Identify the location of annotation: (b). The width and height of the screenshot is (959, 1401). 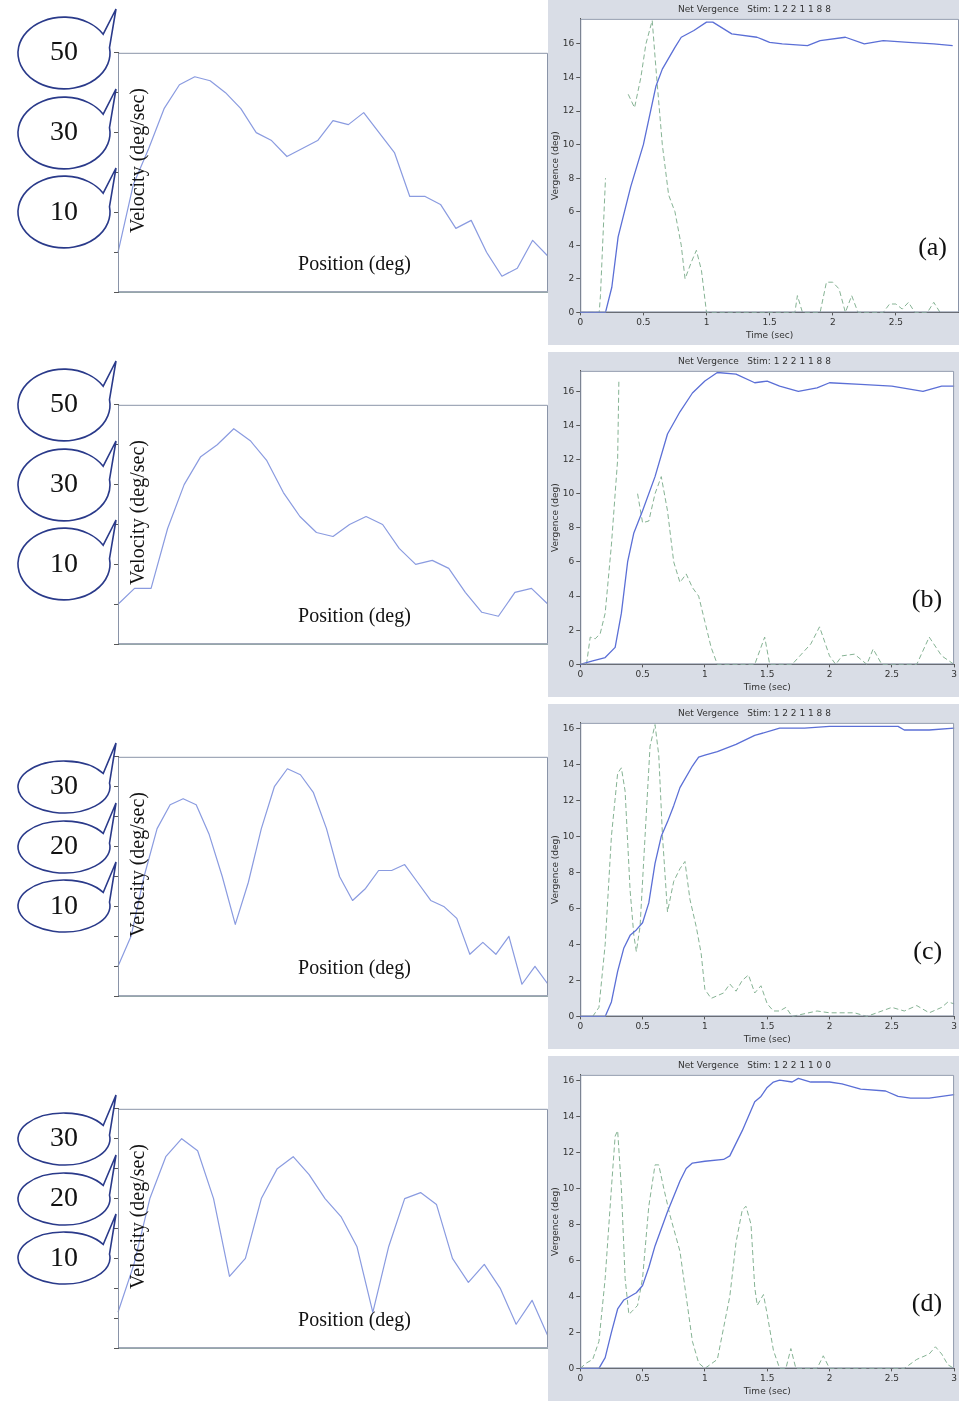
(927, 598).